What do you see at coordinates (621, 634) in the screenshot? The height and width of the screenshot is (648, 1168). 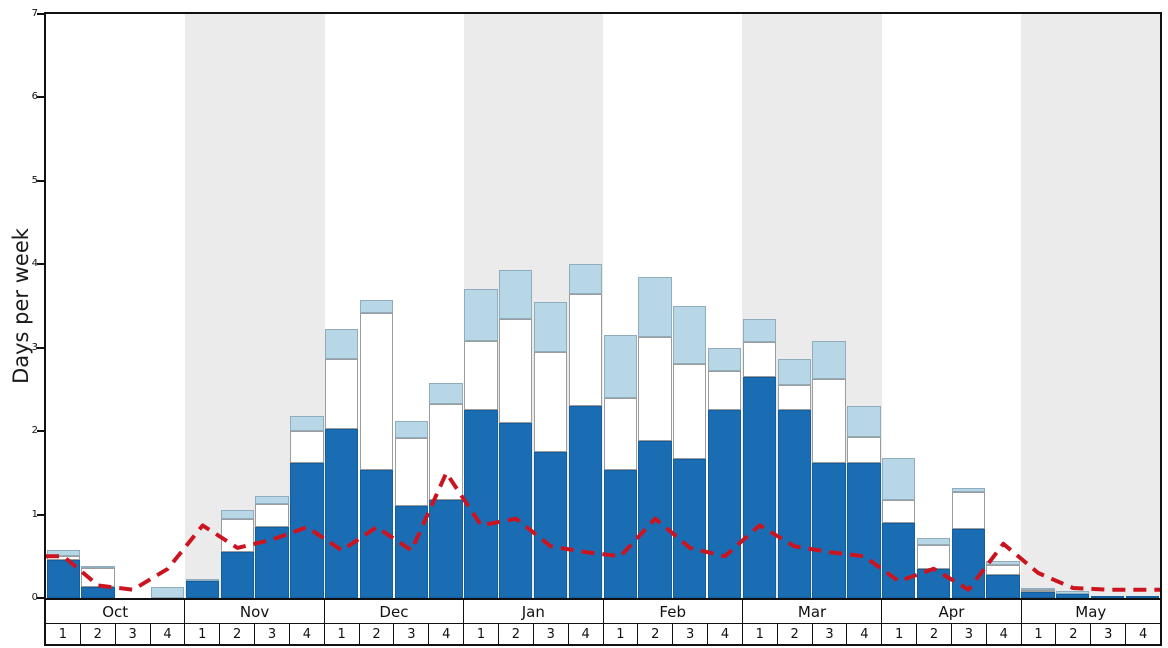 I see `week-cell-feb-1: 1` at bounding box center [621, 634].